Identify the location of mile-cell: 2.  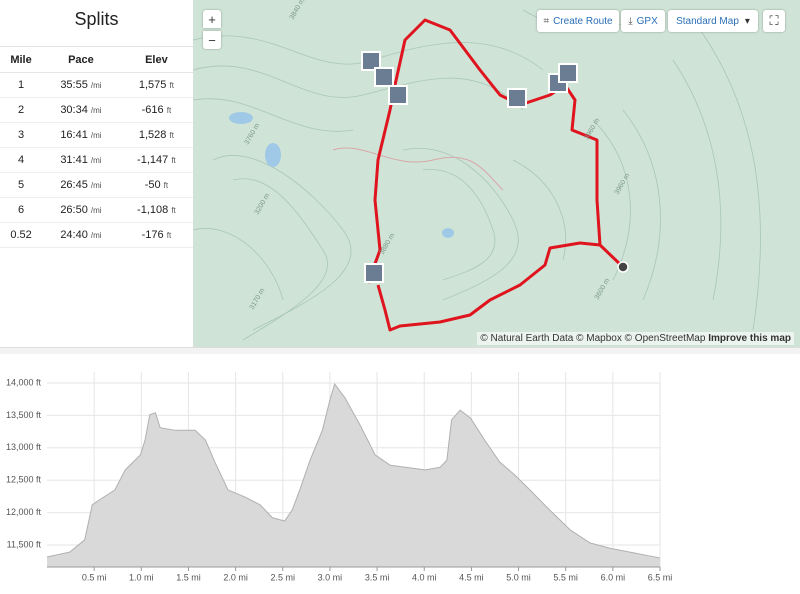
(21, 110).